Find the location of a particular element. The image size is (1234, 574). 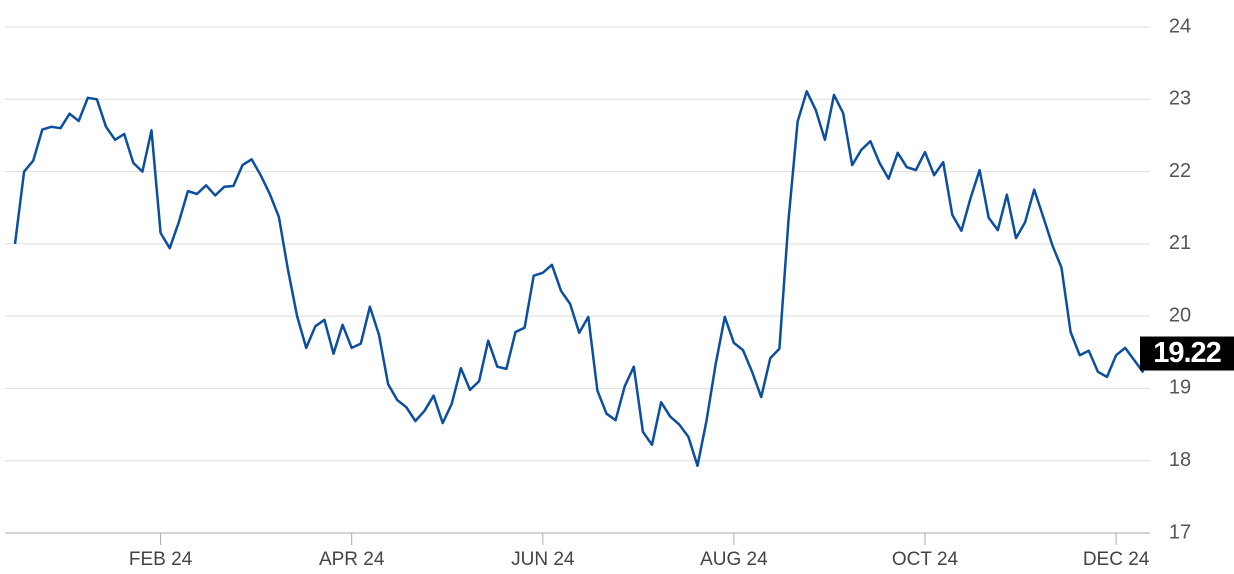

y-tick-label: 21 is located at coordinates (1180, 243).